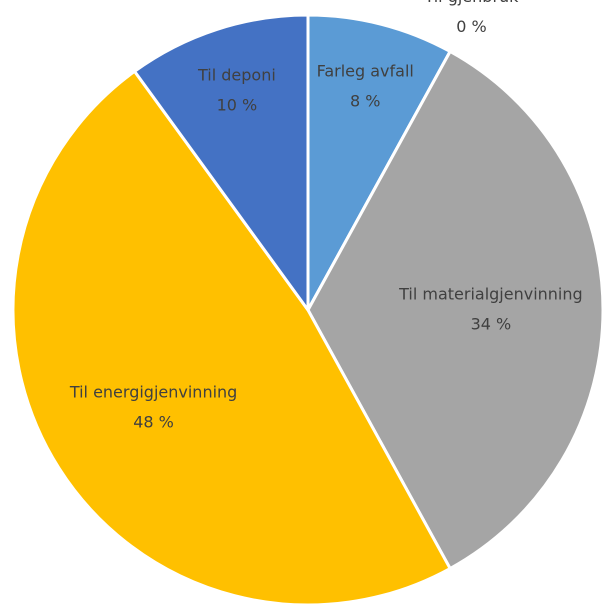  What do you see at coordinates (237, 105) in the screenshot?
I see `slice-value-label: 10 %` at bounding box center [237, 105].